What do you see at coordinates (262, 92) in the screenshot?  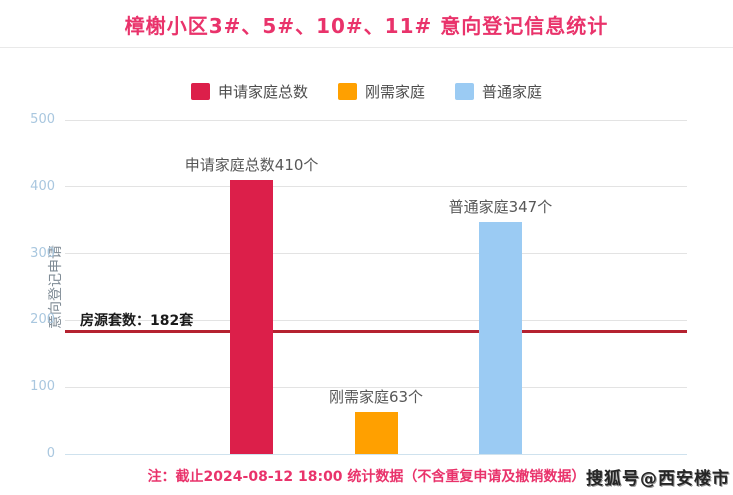 I see `legend-label: 申请家庭总数` at bounding box center [262, 92].